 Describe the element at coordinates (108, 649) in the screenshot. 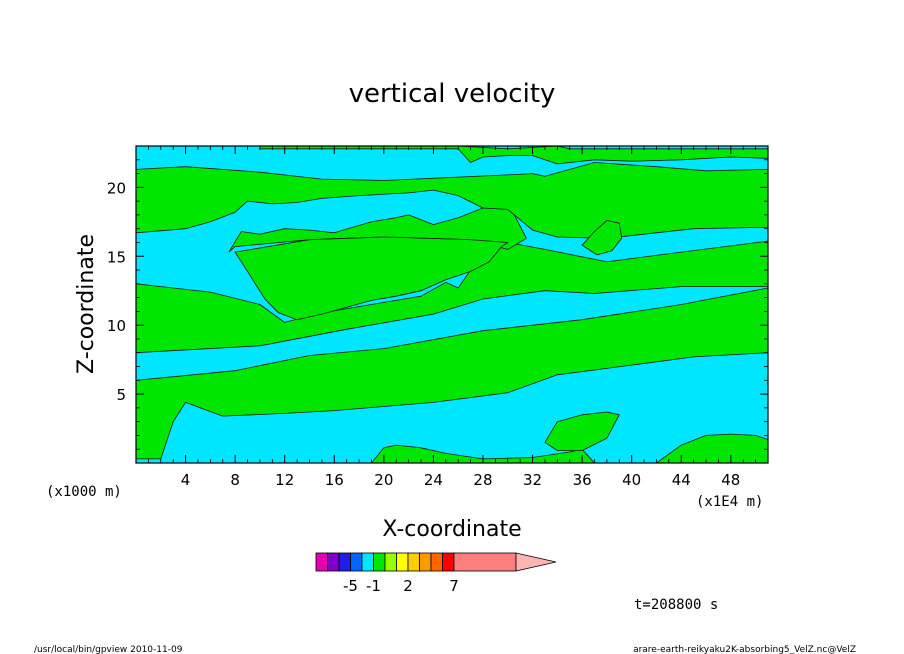

I see `footer-left: /usr/local/bin/gpview 2010-11-09` at that location.